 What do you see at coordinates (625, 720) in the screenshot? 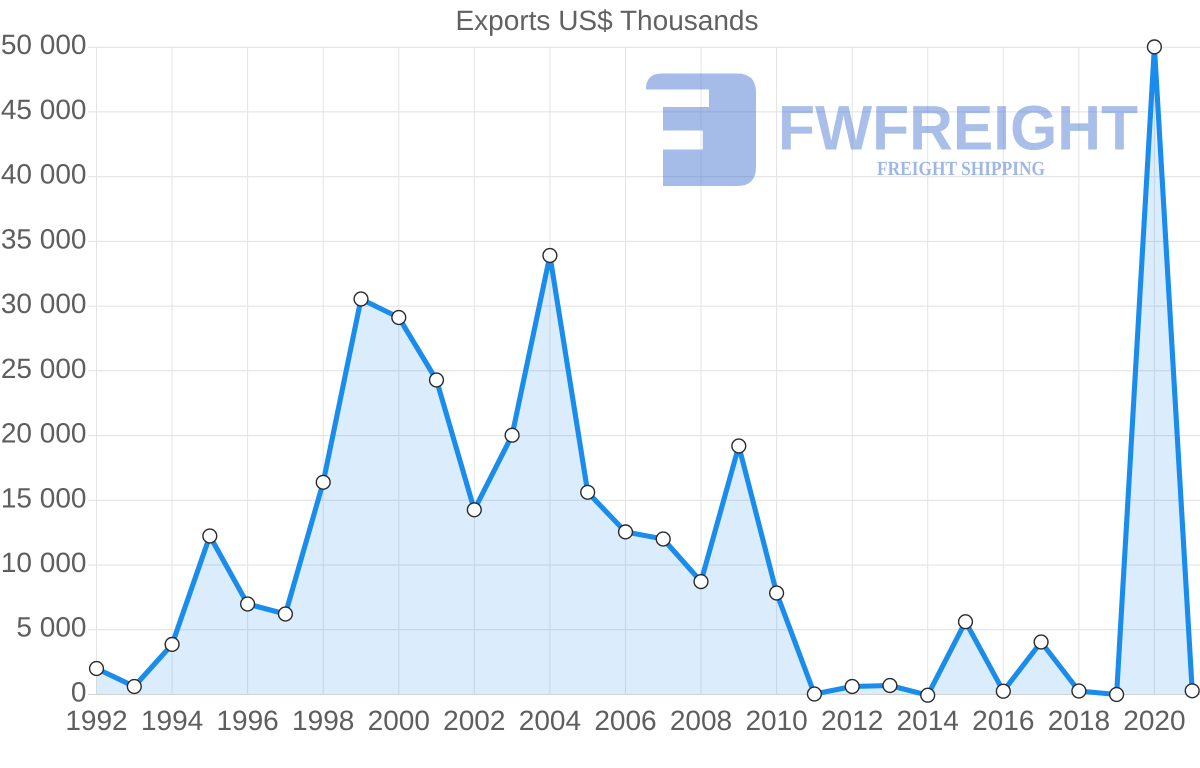
I see `svg-text: 2006` at bounding box center [625, 720].